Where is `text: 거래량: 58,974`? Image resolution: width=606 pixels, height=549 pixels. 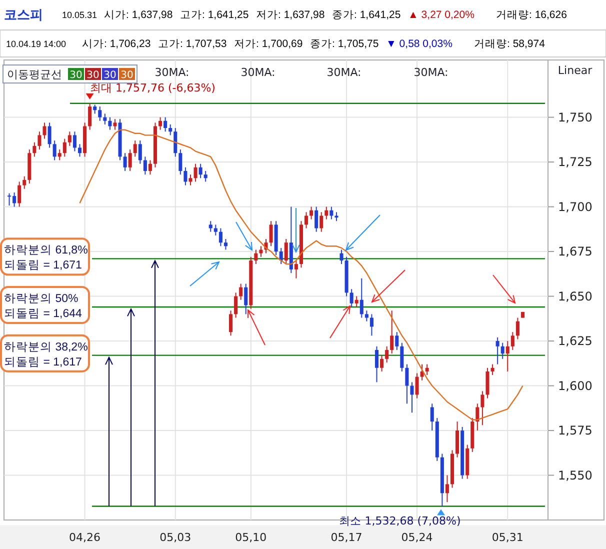 text: 거래량: 58,974 is located at coordinates (510, 44).